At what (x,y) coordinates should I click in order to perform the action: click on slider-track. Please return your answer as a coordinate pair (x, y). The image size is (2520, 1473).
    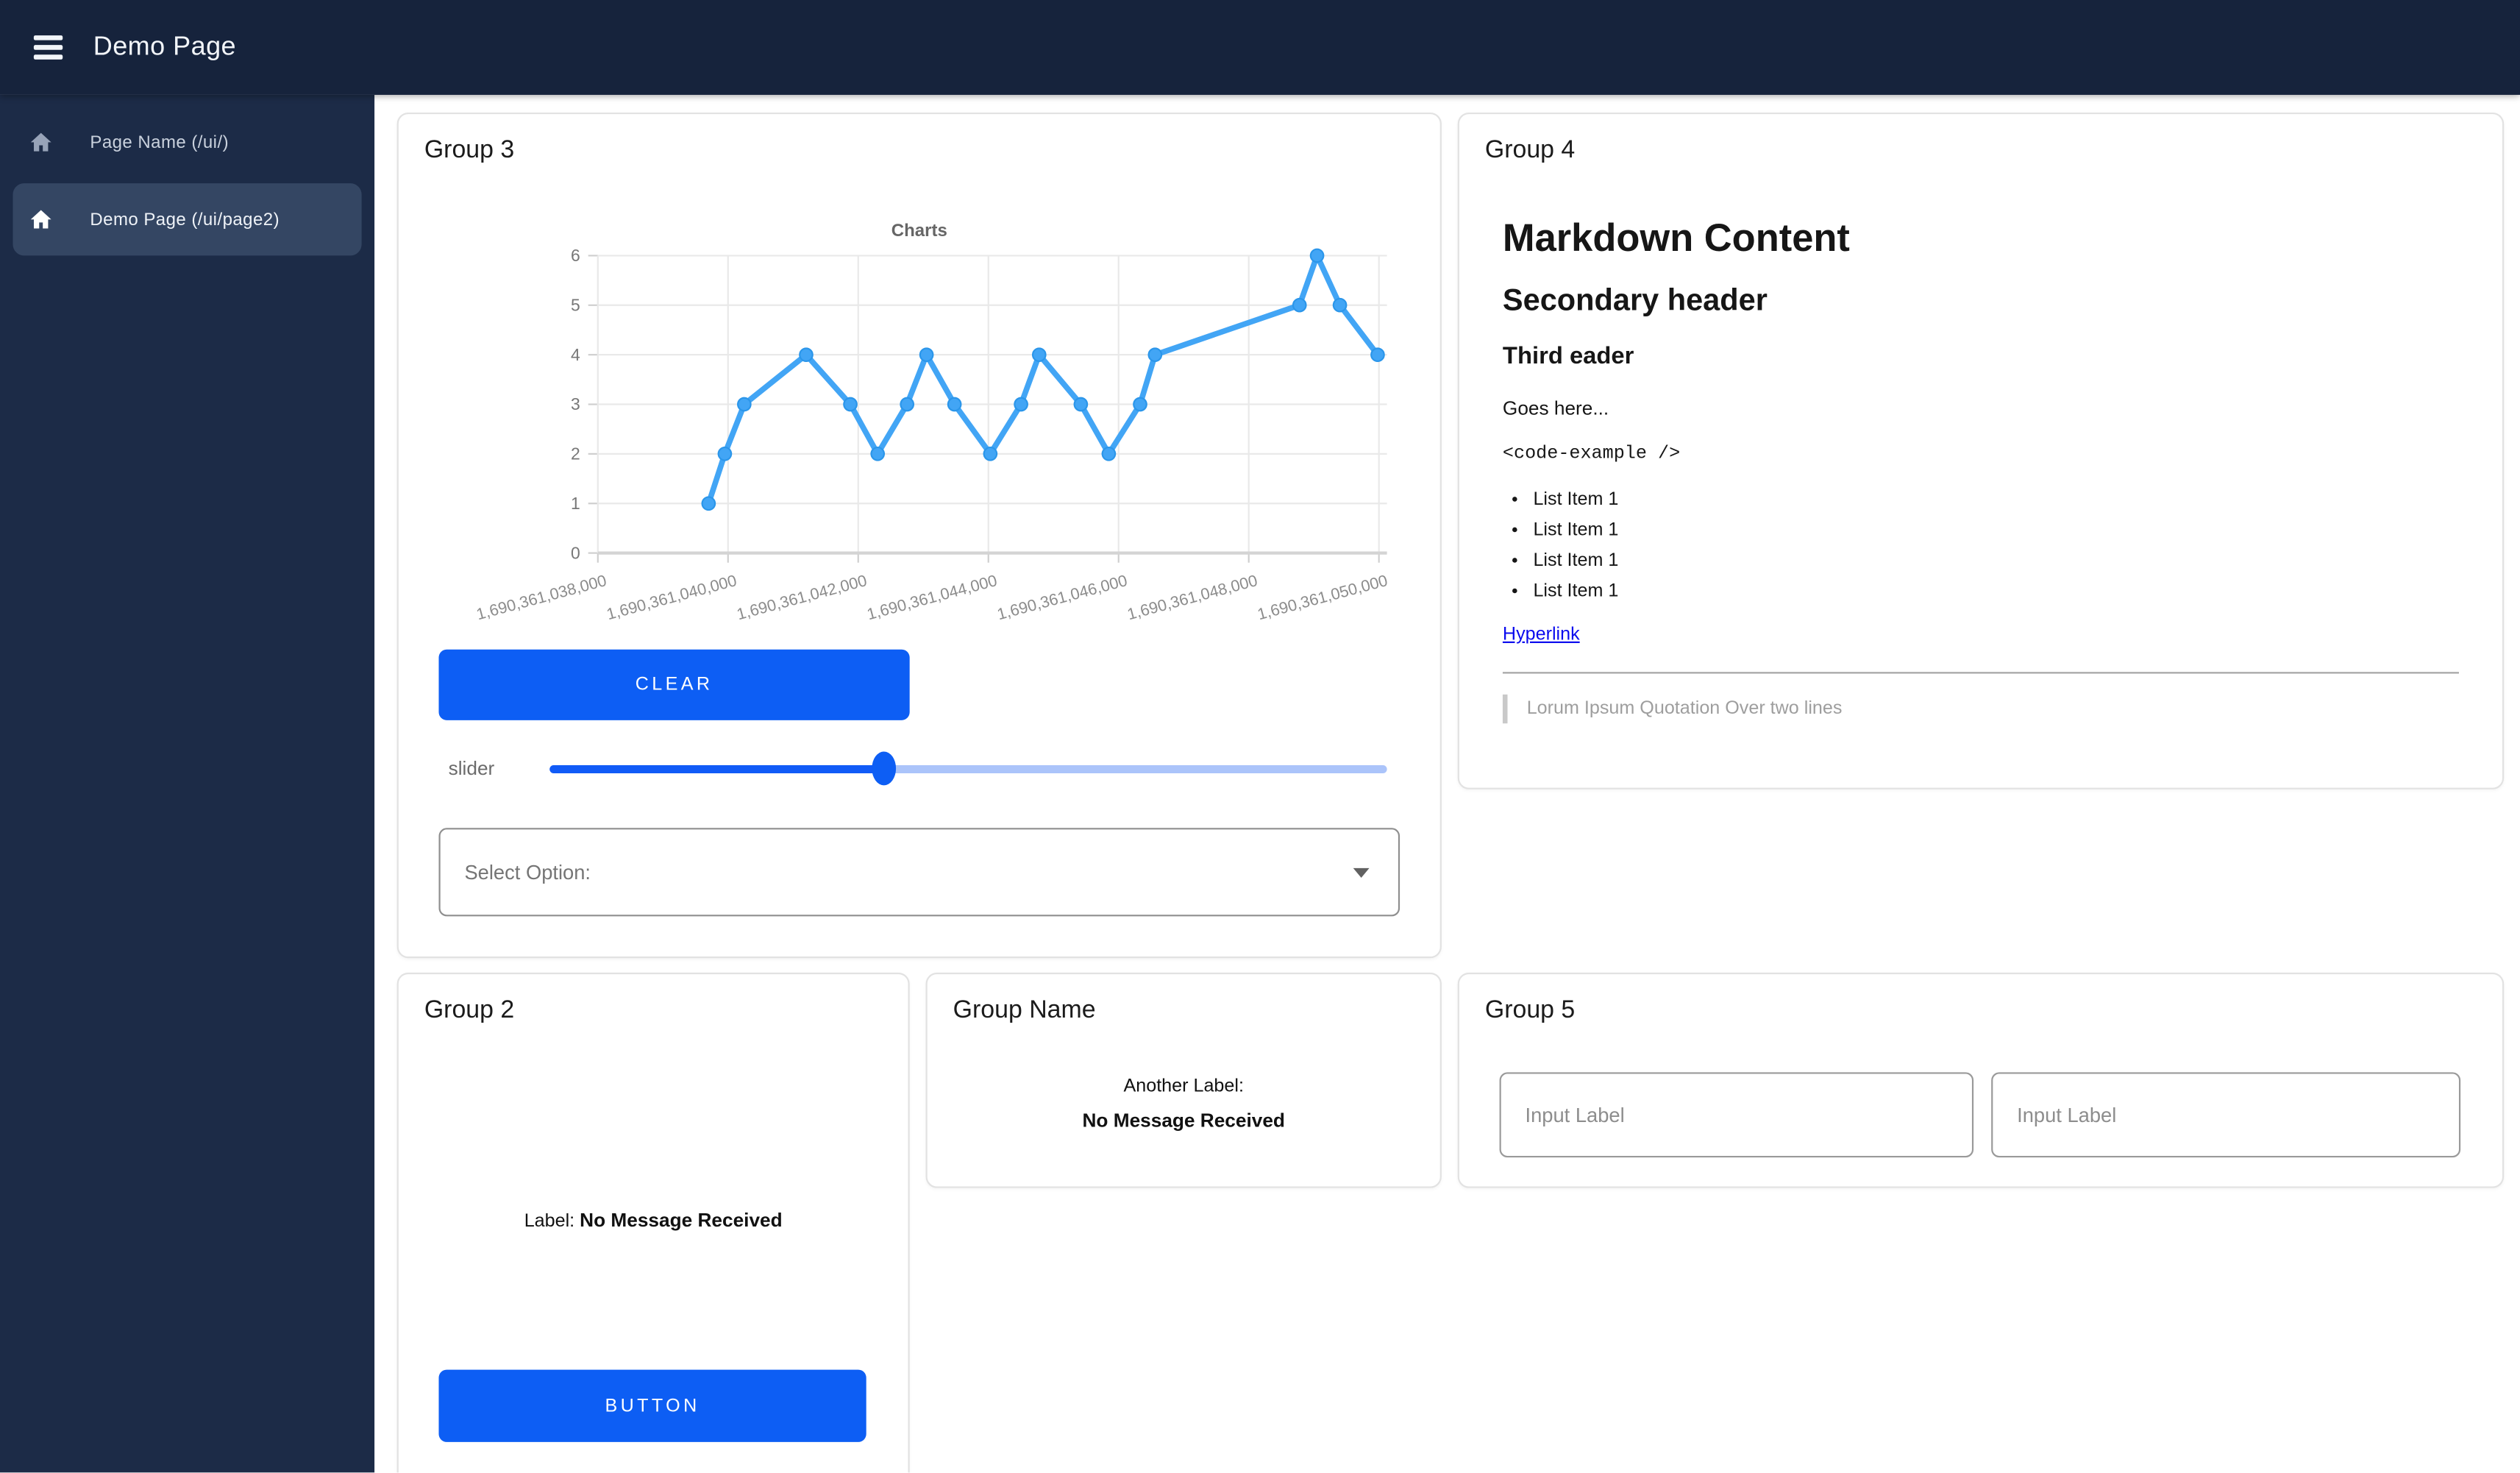
    Looking at the image, I should click on (968, 768).